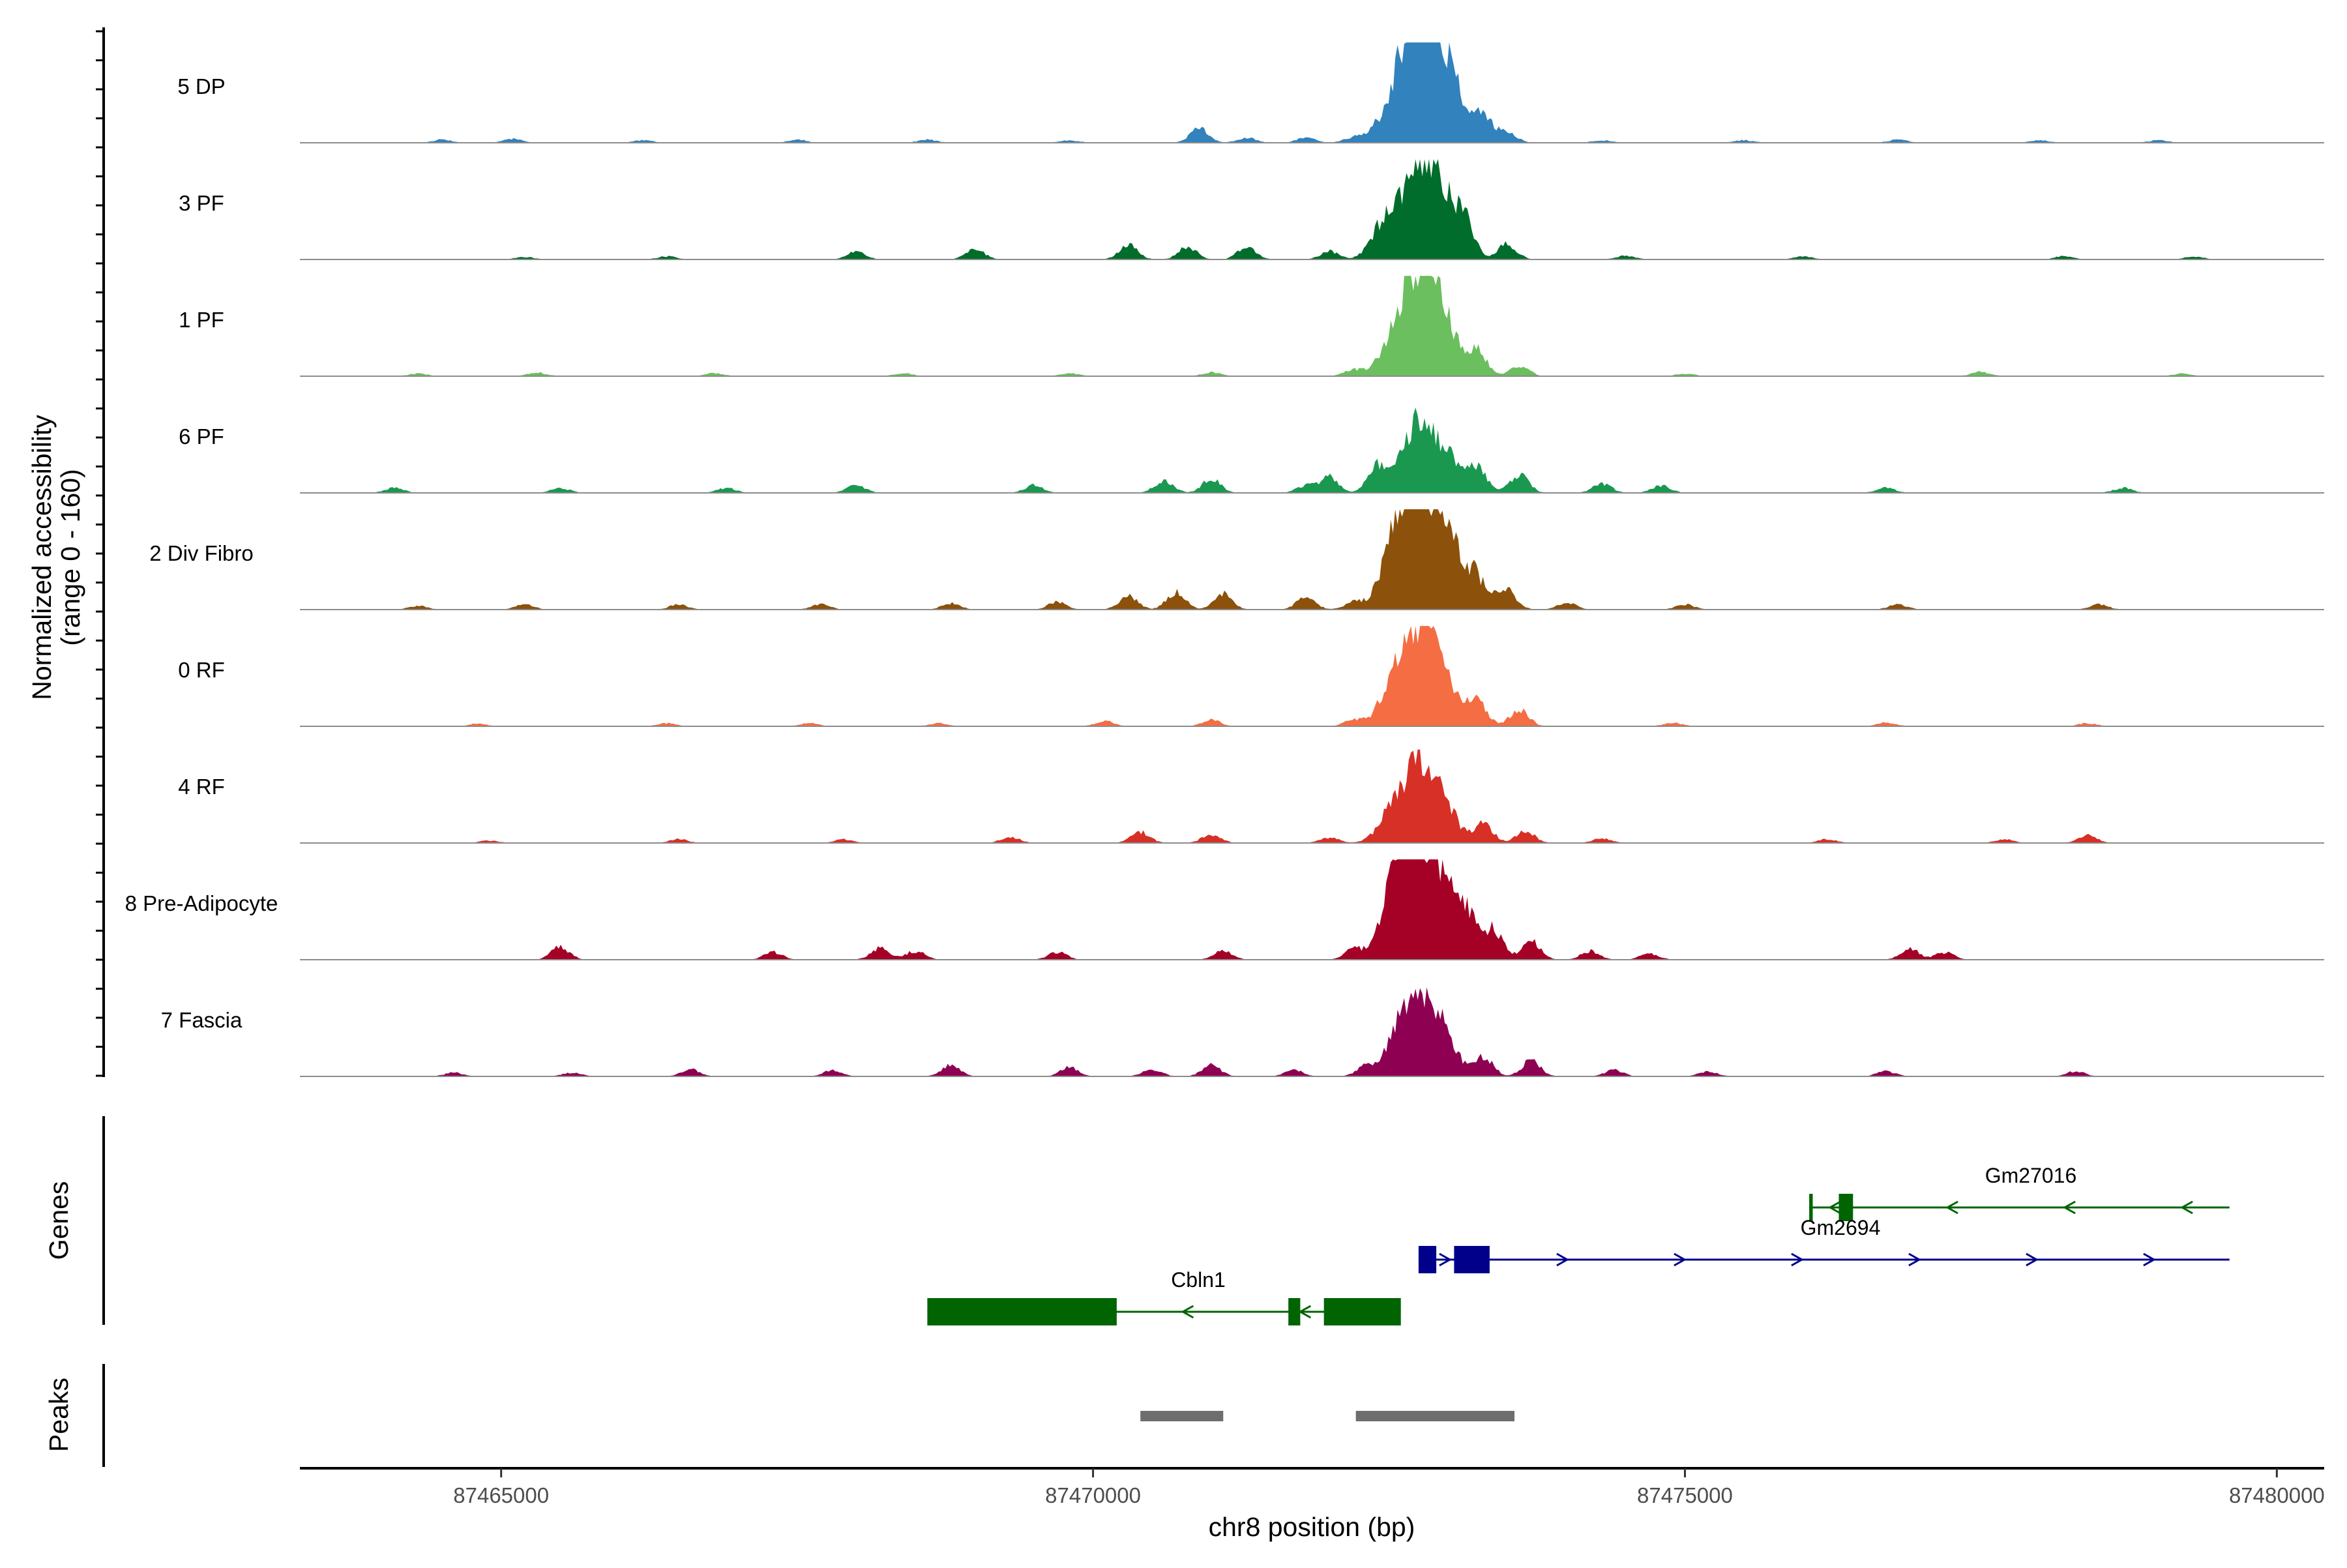  I want to click on x-axis-ticks: 87465000 87470000 87475000 87480000, so click(1389, 1488).